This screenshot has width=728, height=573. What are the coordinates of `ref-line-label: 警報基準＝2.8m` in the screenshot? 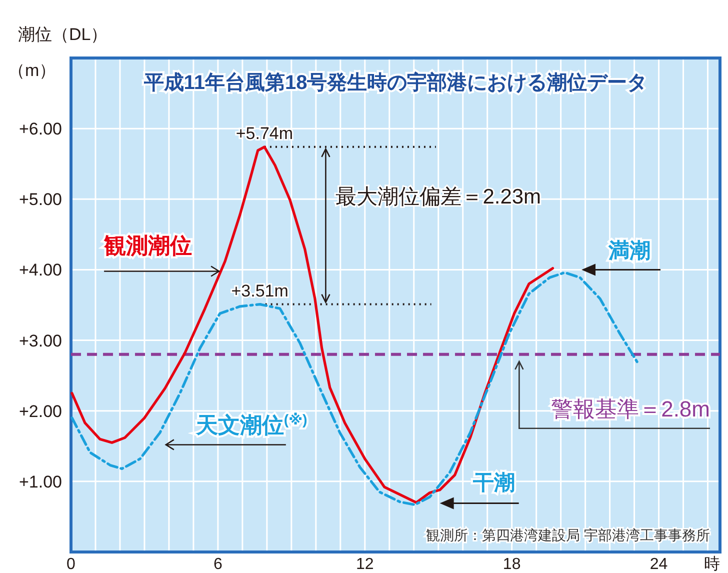 It's located at (630, 409).